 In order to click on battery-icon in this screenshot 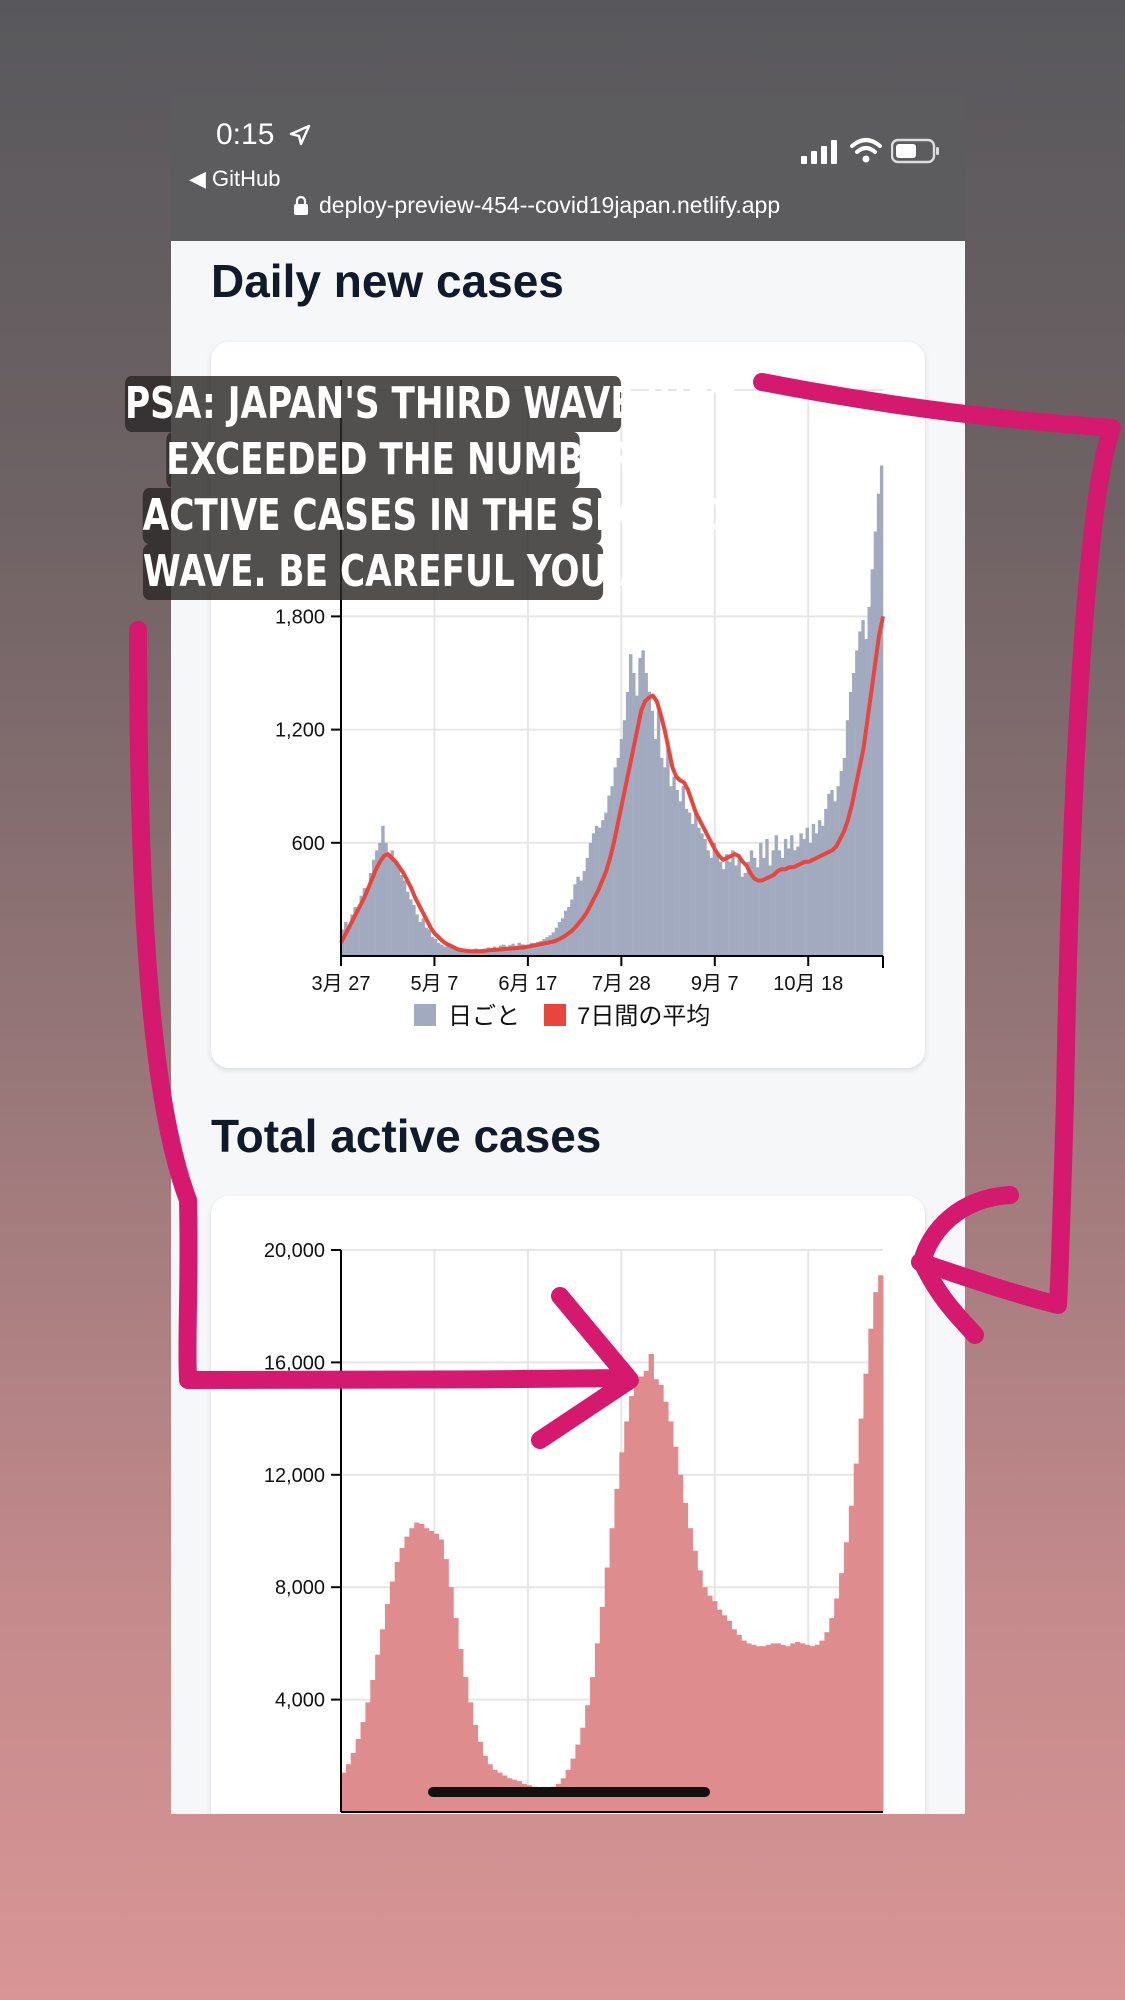, I will do `click(915, 151)`.